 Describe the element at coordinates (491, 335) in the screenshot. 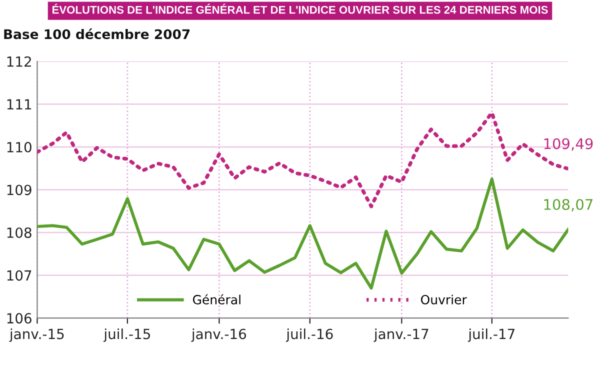

I see `x-tick-label: juil.-17` at that location.